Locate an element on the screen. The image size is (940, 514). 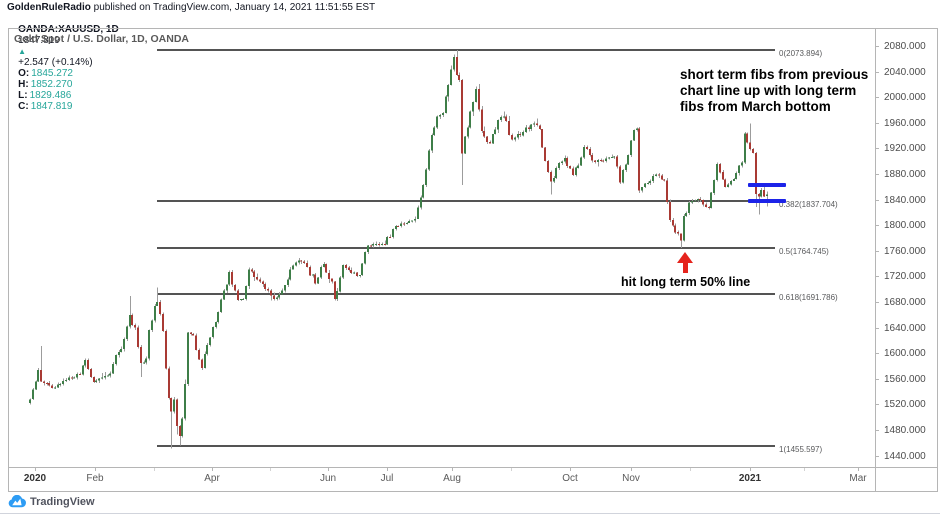
fib-level-label: 0.382(1837.704) is located at coordinates (808, 205).